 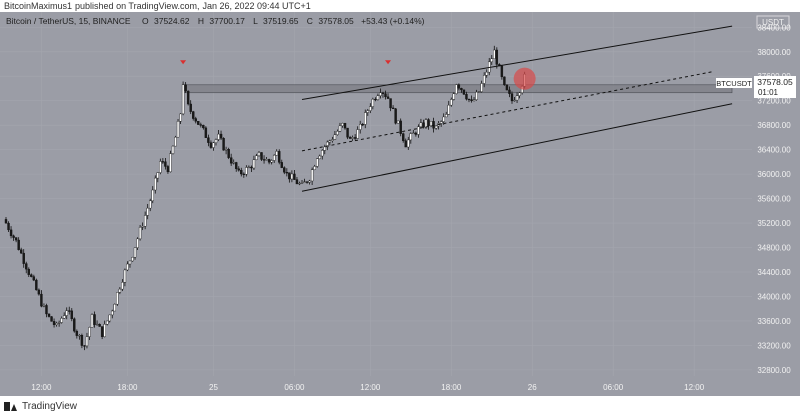 What do you see at coordinates (40, 406) in the screenshot?
I see `tradingview-logo: TradingView` at bounding box center [40, 406].